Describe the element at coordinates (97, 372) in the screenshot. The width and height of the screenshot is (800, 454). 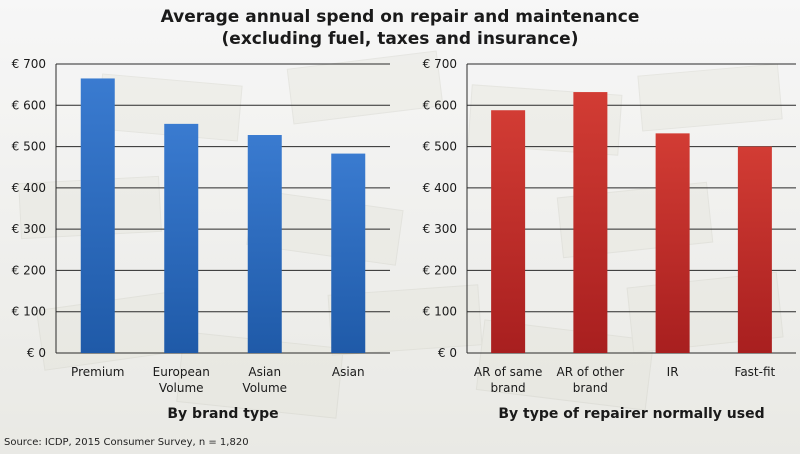
I see `x-tick-label: Premium` at that location.